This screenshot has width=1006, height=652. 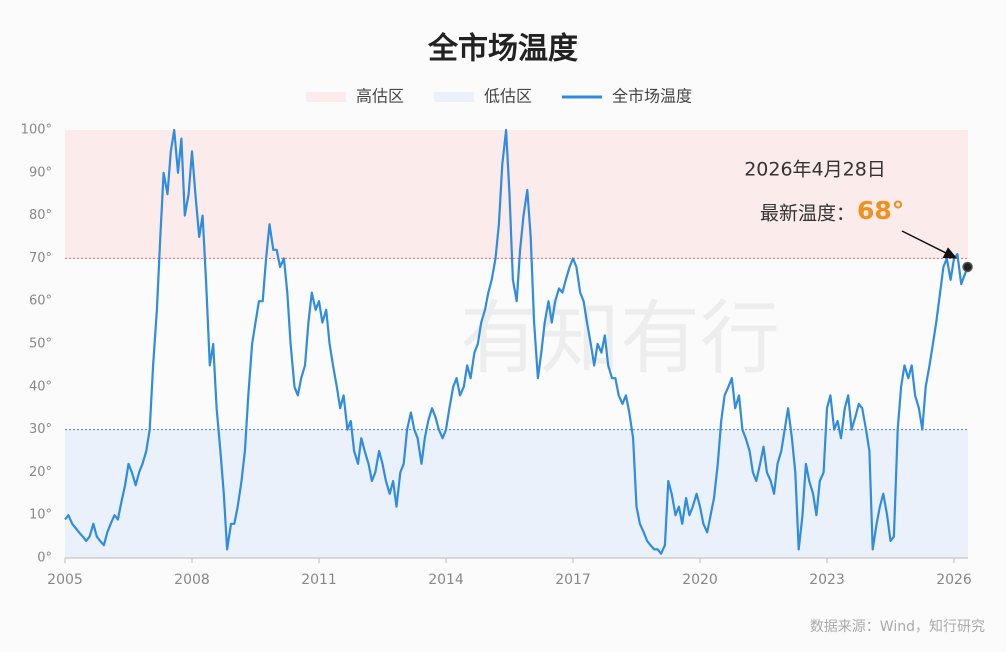 What do you see at coordinates (967, 267) in the screenshot?
I see `latest-point` at bounding box center [967, 267].